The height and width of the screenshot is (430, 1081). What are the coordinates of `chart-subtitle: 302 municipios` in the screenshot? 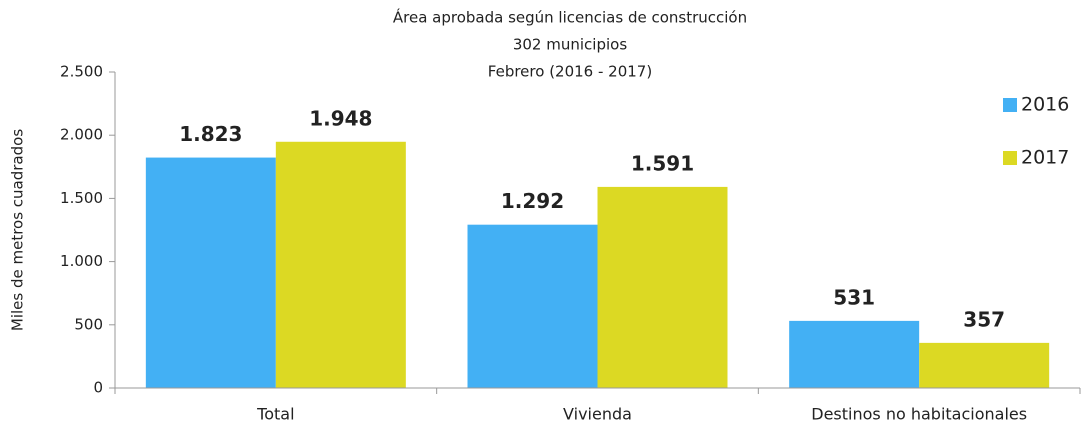 It's located at (570, 45).